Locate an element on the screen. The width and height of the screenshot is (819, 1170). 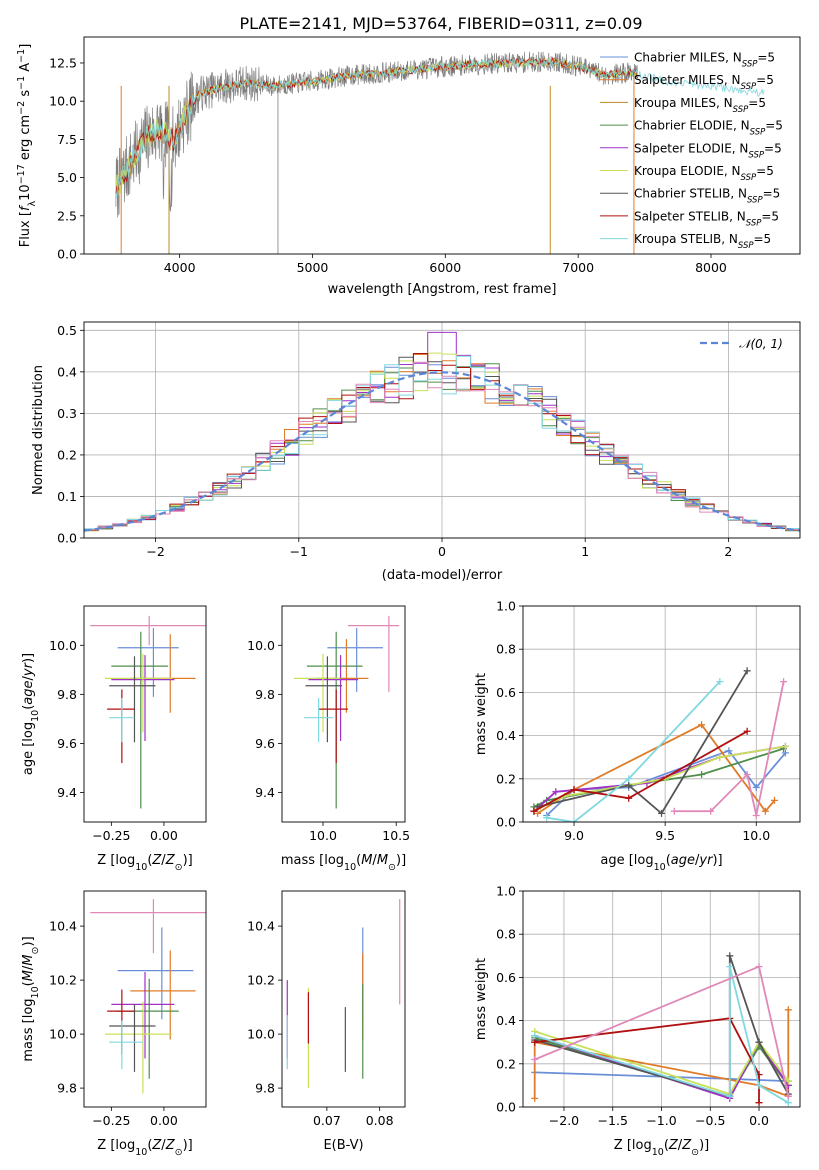
y-axis-label: Normed distribution is located at coordinates (38, 430).